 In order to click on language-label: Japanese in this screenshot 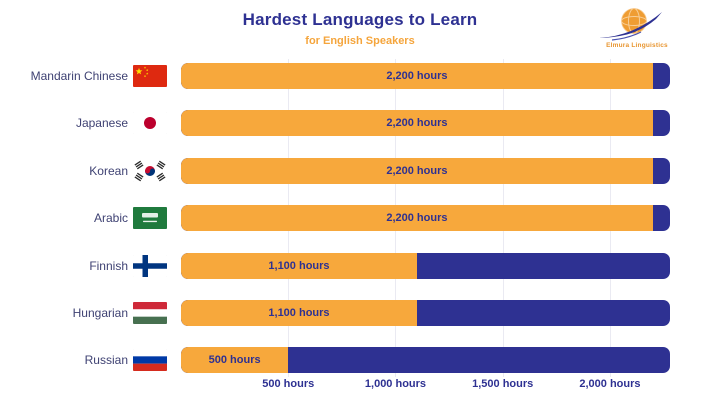, I will do `click(101, 123)`.